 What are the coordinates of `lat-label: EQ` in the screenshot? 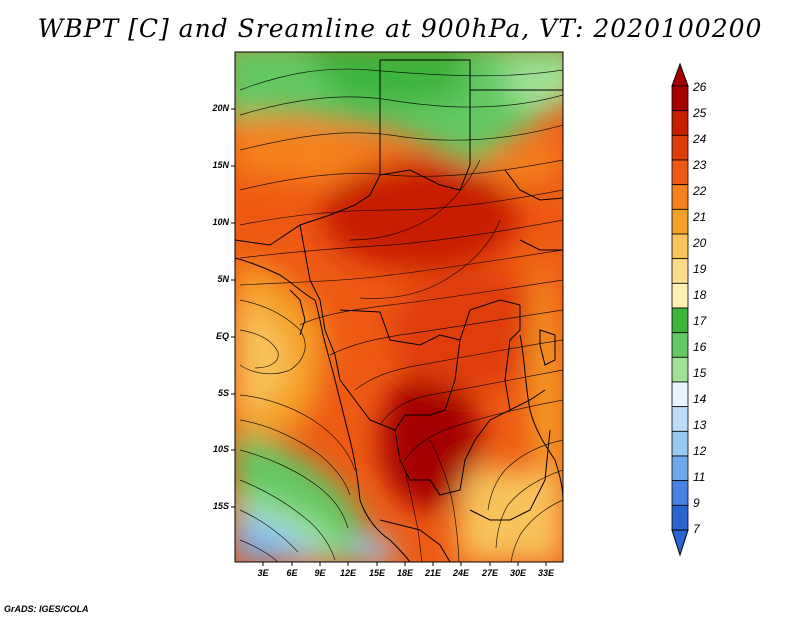 It's located at (222, 336).